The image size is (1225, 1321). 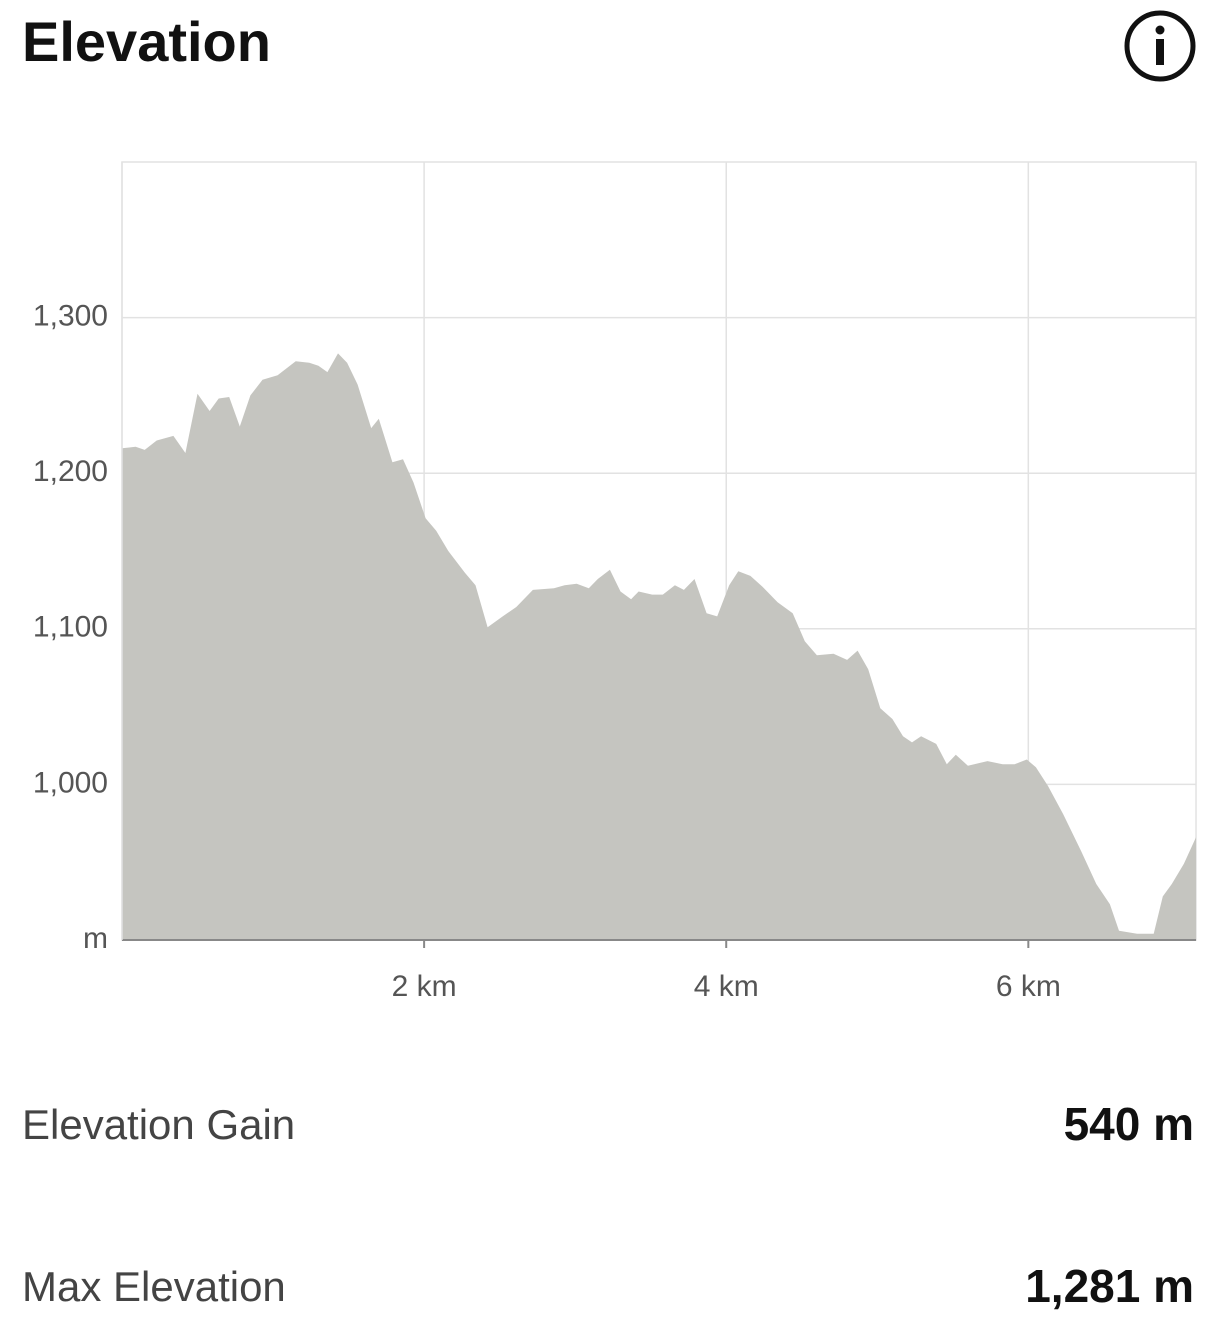 I want to click on info-stem, so click(x=1160, y=52).